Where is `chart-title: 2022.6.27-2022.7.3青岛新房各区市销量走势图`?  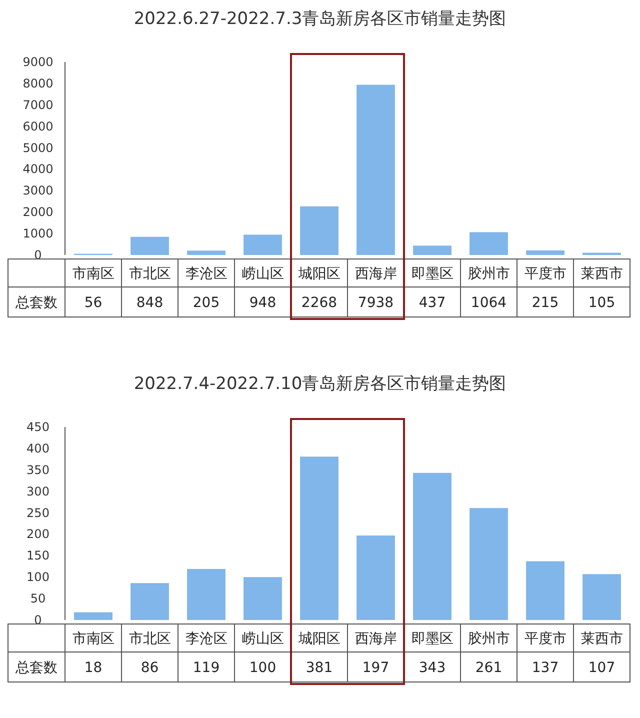
chart-title: 2022.6.27-2022.7.3青岛新房各区市销量走势图 is located at coordinates (320, 19).